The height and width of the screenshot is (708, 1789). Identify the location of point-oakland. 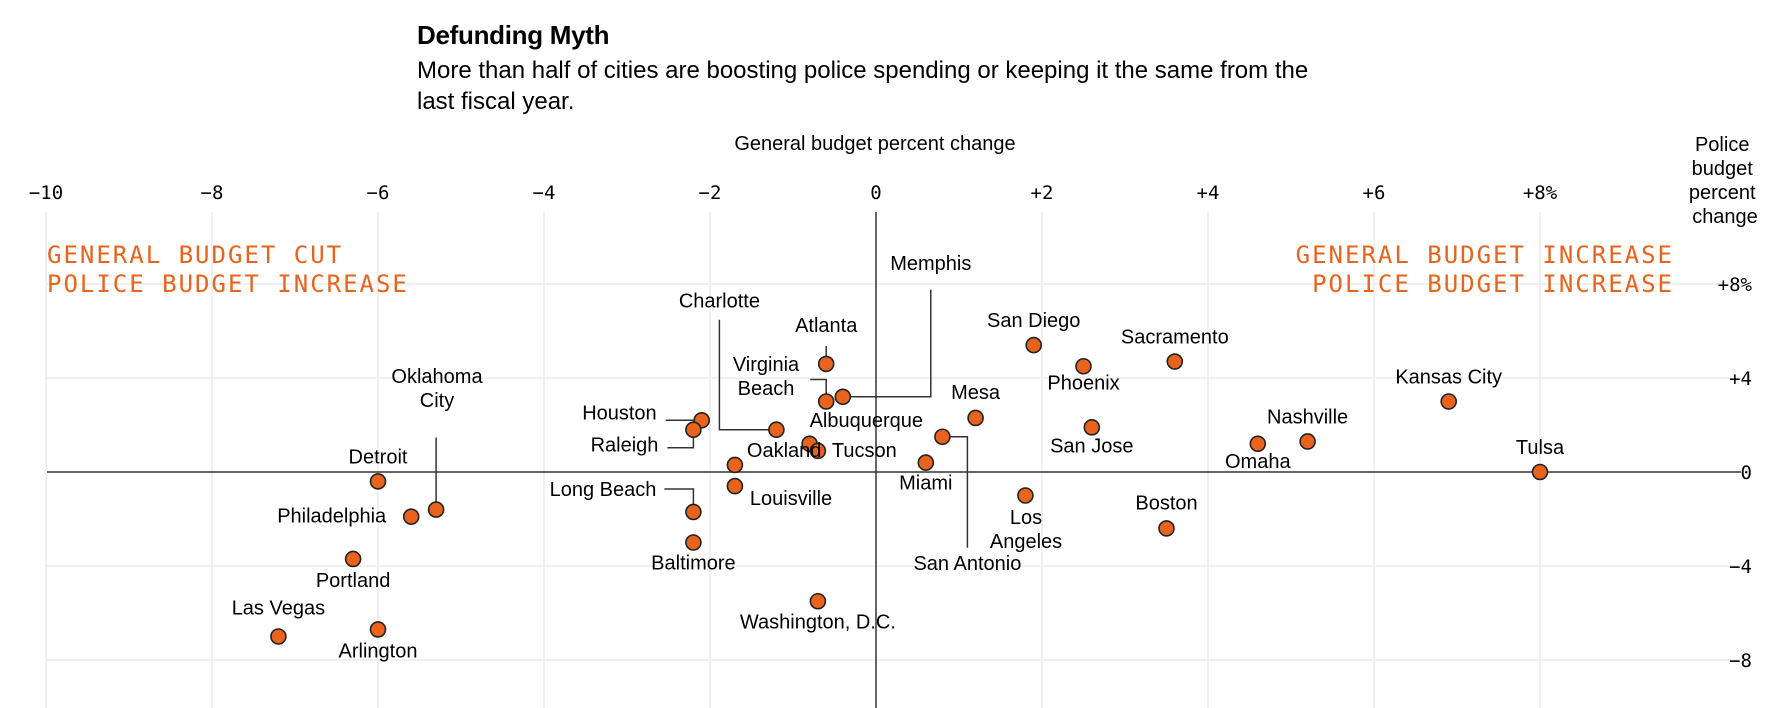
(735, 465).